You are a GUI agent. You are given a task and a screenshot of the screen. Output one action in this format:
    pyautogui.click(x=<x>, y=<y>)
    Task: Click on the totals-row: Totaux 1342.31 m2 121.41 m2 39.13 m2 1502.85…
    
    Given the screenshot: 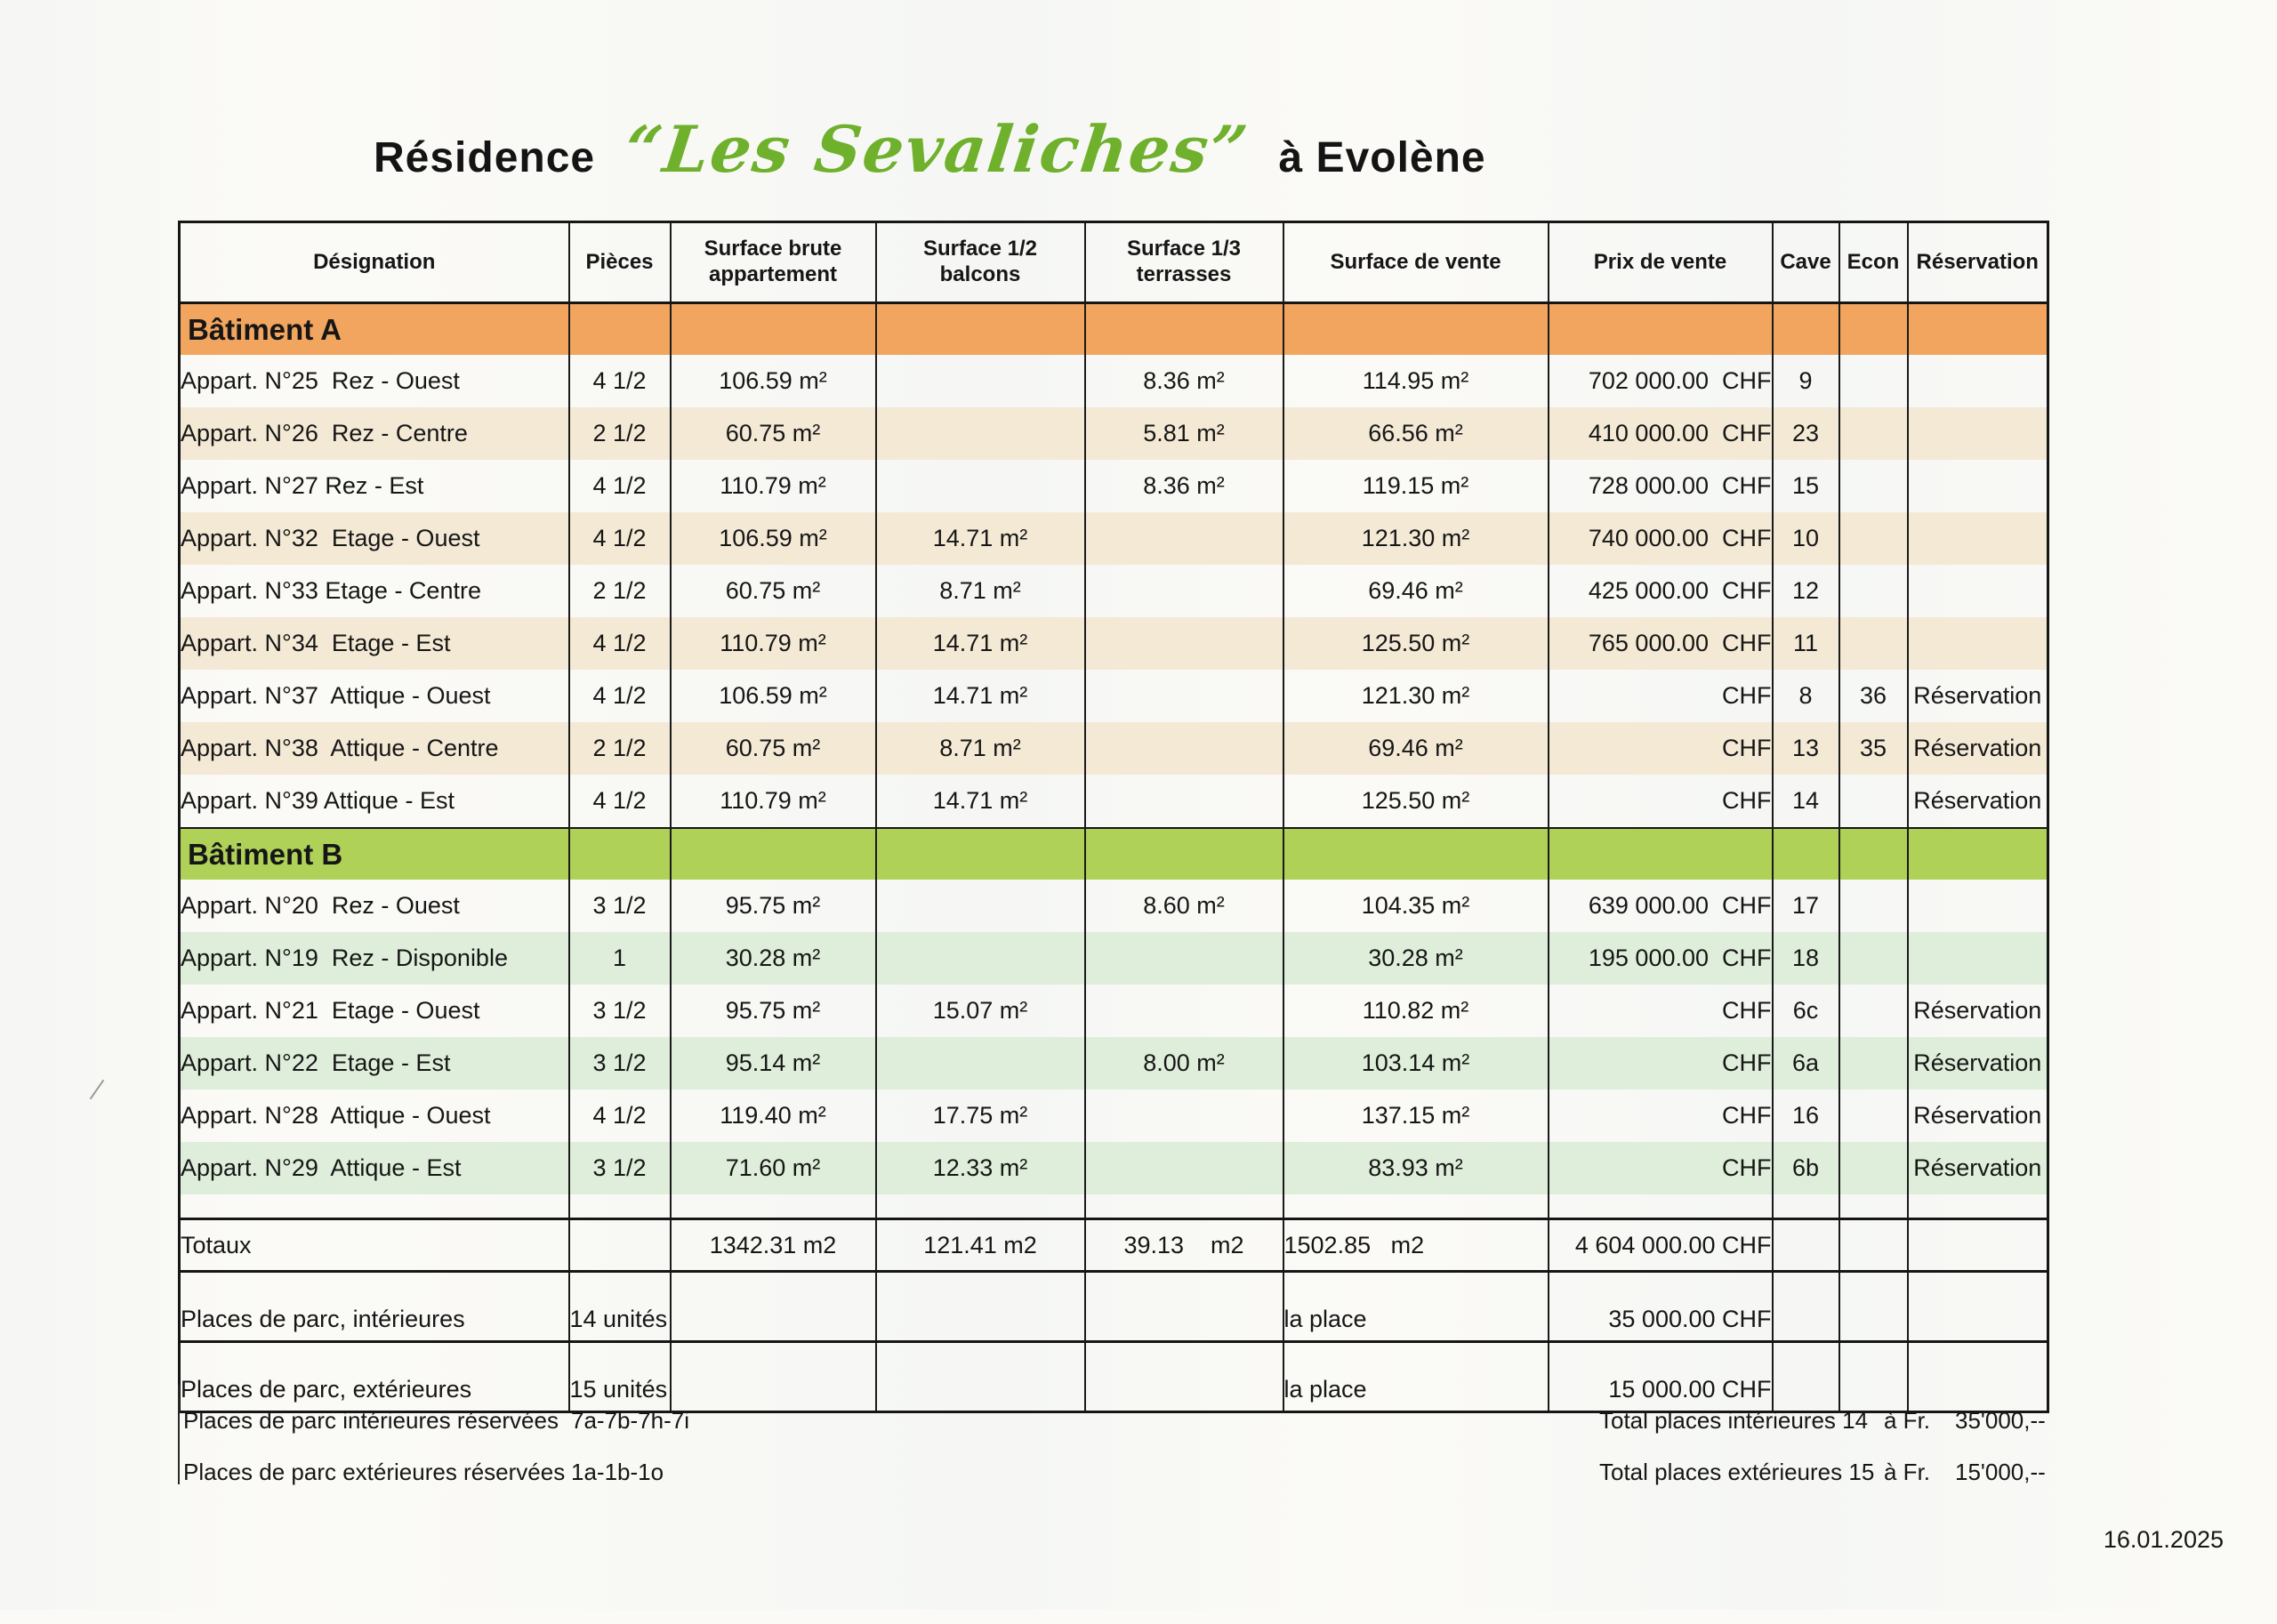 What is the action you would take?
    pyautogui.click(x=1113, y=1245)
    